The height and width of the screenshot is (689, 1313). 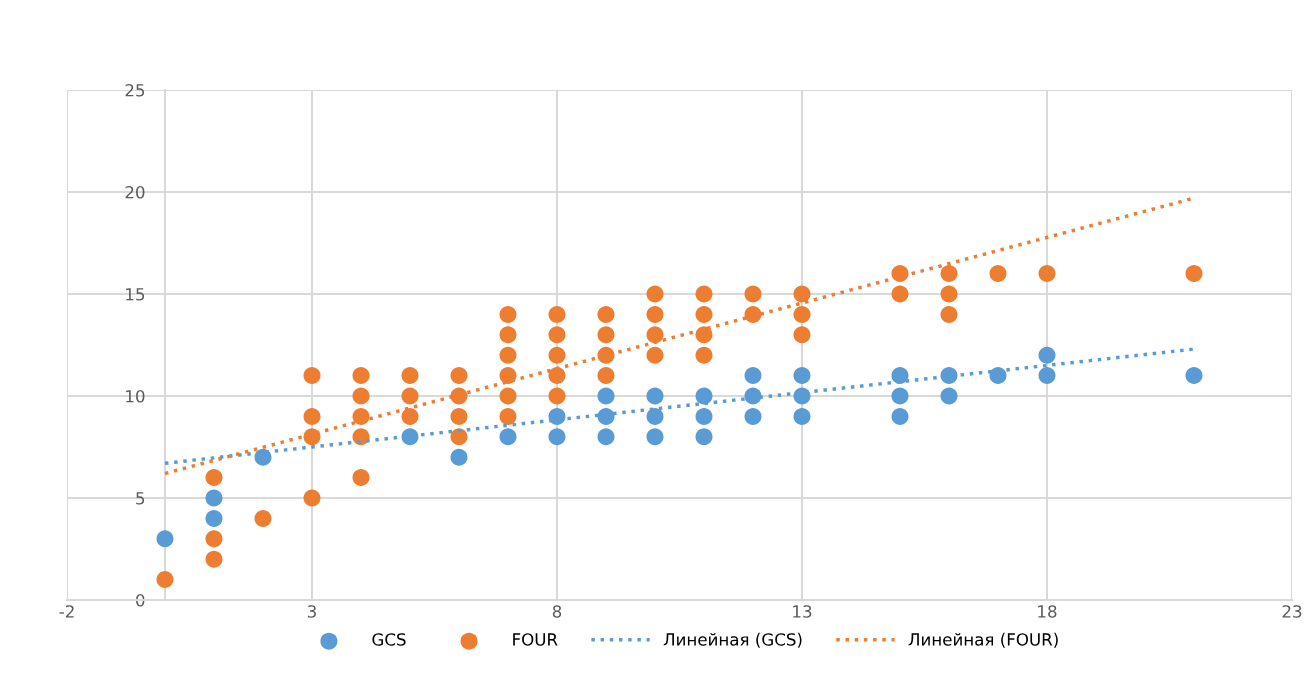 What do you see at coordinates (732, 640) in the screenshot?
I see `legend-label: Линейная (GCS)` at bounding box center [732, 640].